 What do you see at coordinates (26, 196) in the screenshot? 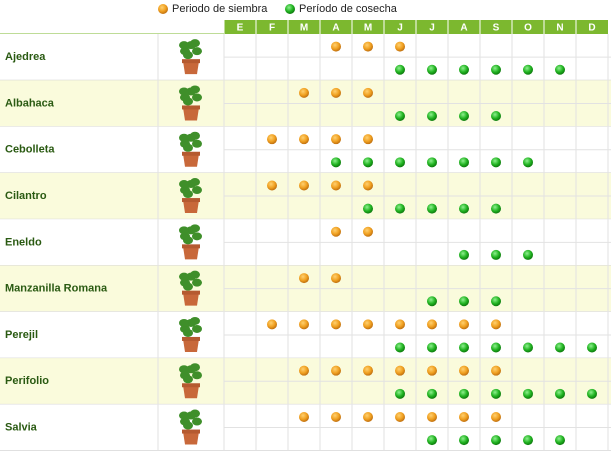
I see `plant-name: Cilantro` at bounding box center [26, 196].